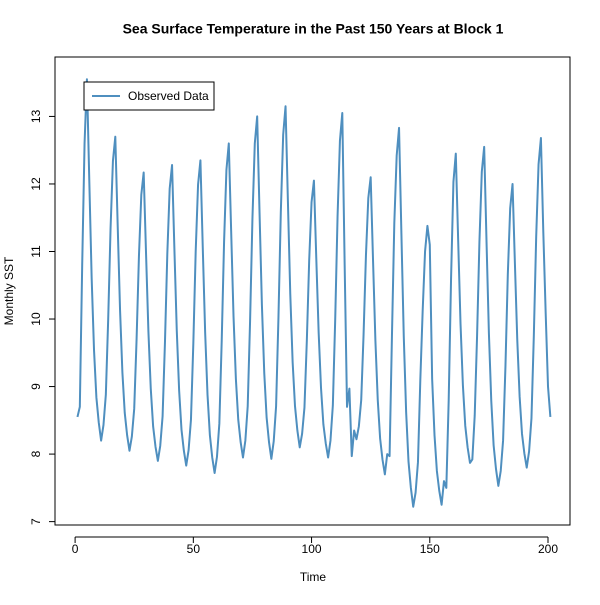 The height and width of the screenshot is (605, 600). What do you see at coordinates (36, 251) in the screenshot?
I see `y-tick-label: 11` at bounding box center [36, 251].